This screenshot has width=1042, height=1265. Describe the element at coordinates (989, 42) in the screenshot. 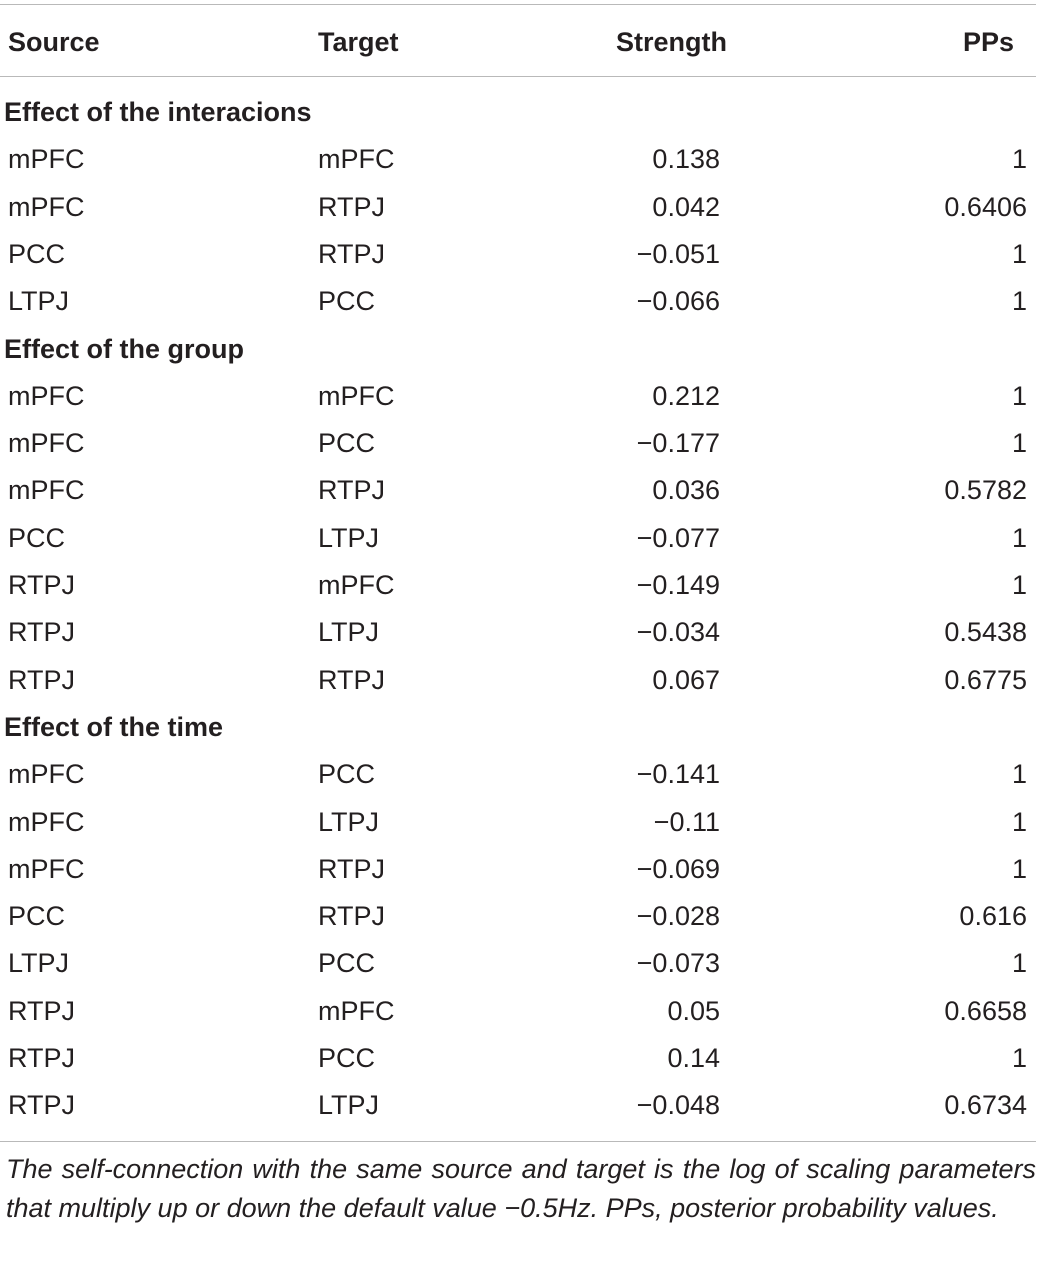

I see `header-pps: PPs` at that location.